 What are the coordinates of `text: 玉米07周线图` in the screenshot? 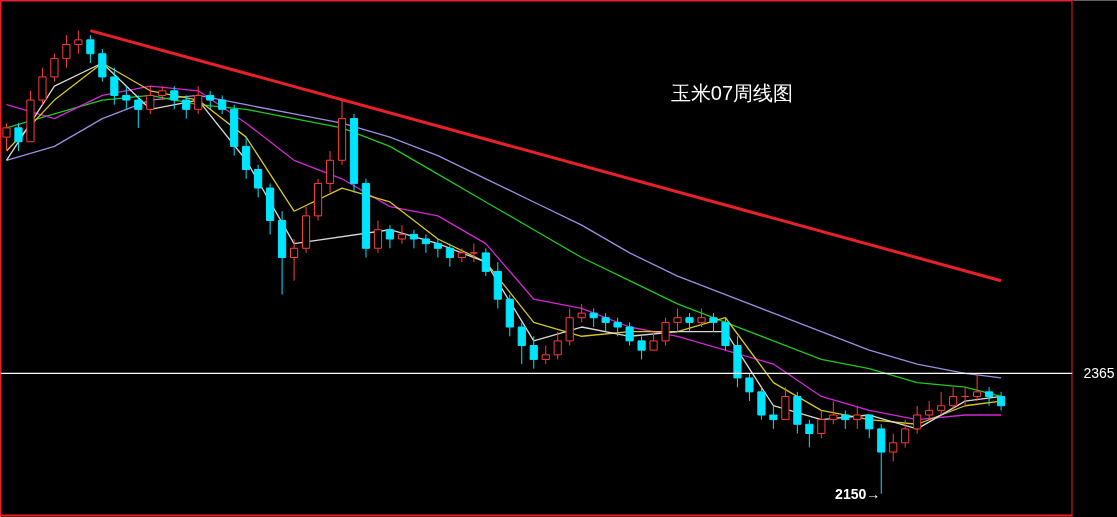 It's located at (732, 92).